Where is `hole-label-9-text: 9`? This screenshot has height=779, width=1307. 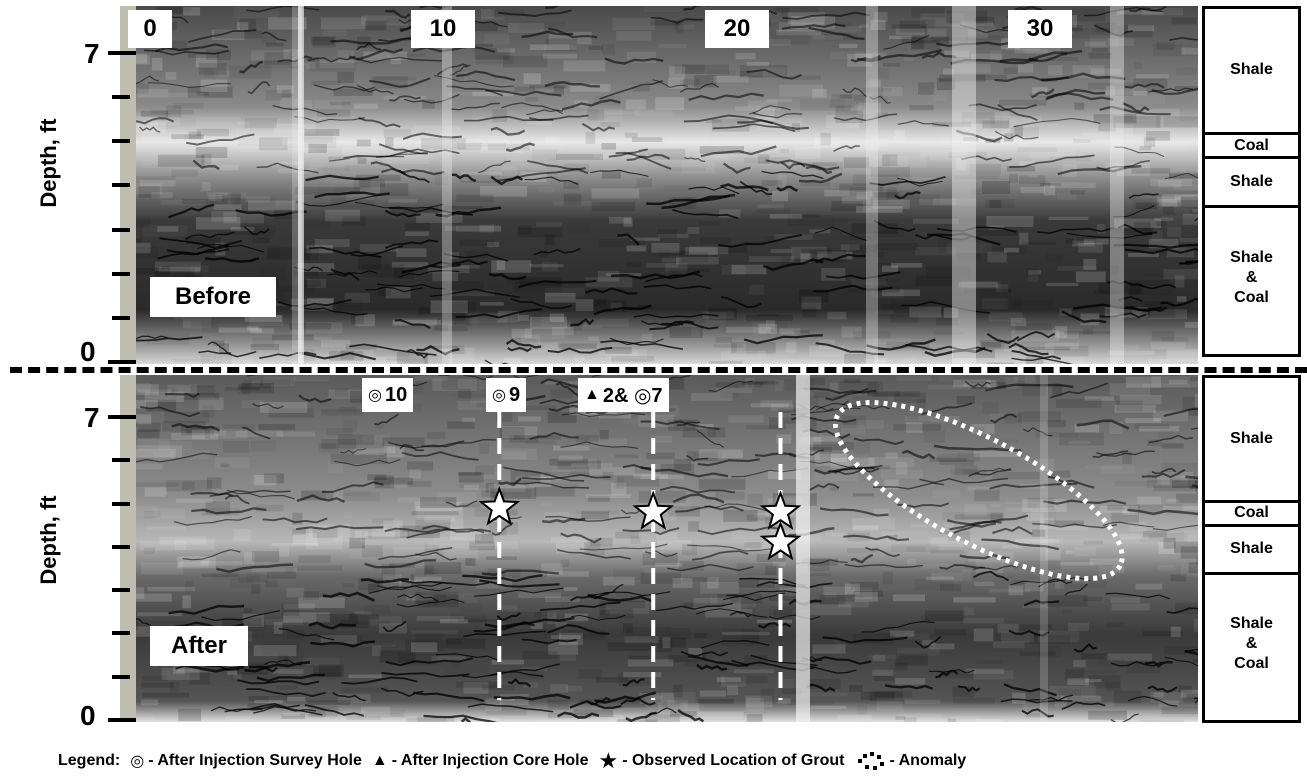
hole-label-9-text: 9 is located at coordinates (514, 394).